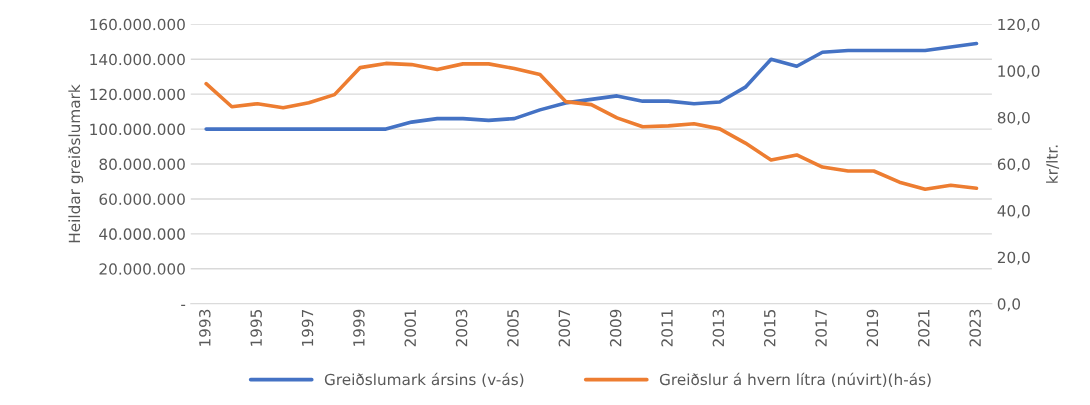  What do you see at coordinates (1013, 212) in the screenshot?
I see `y2-tick-label: 40,0` at bounding box center [1013, 212].